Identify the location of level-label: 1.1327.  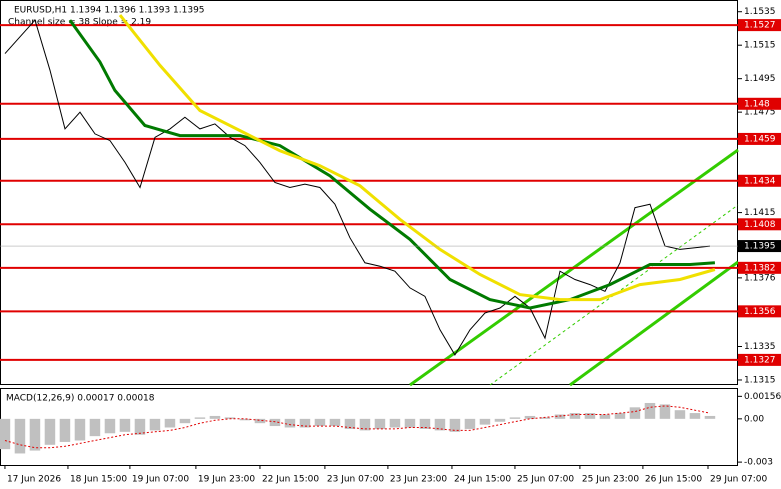
(760, 360).